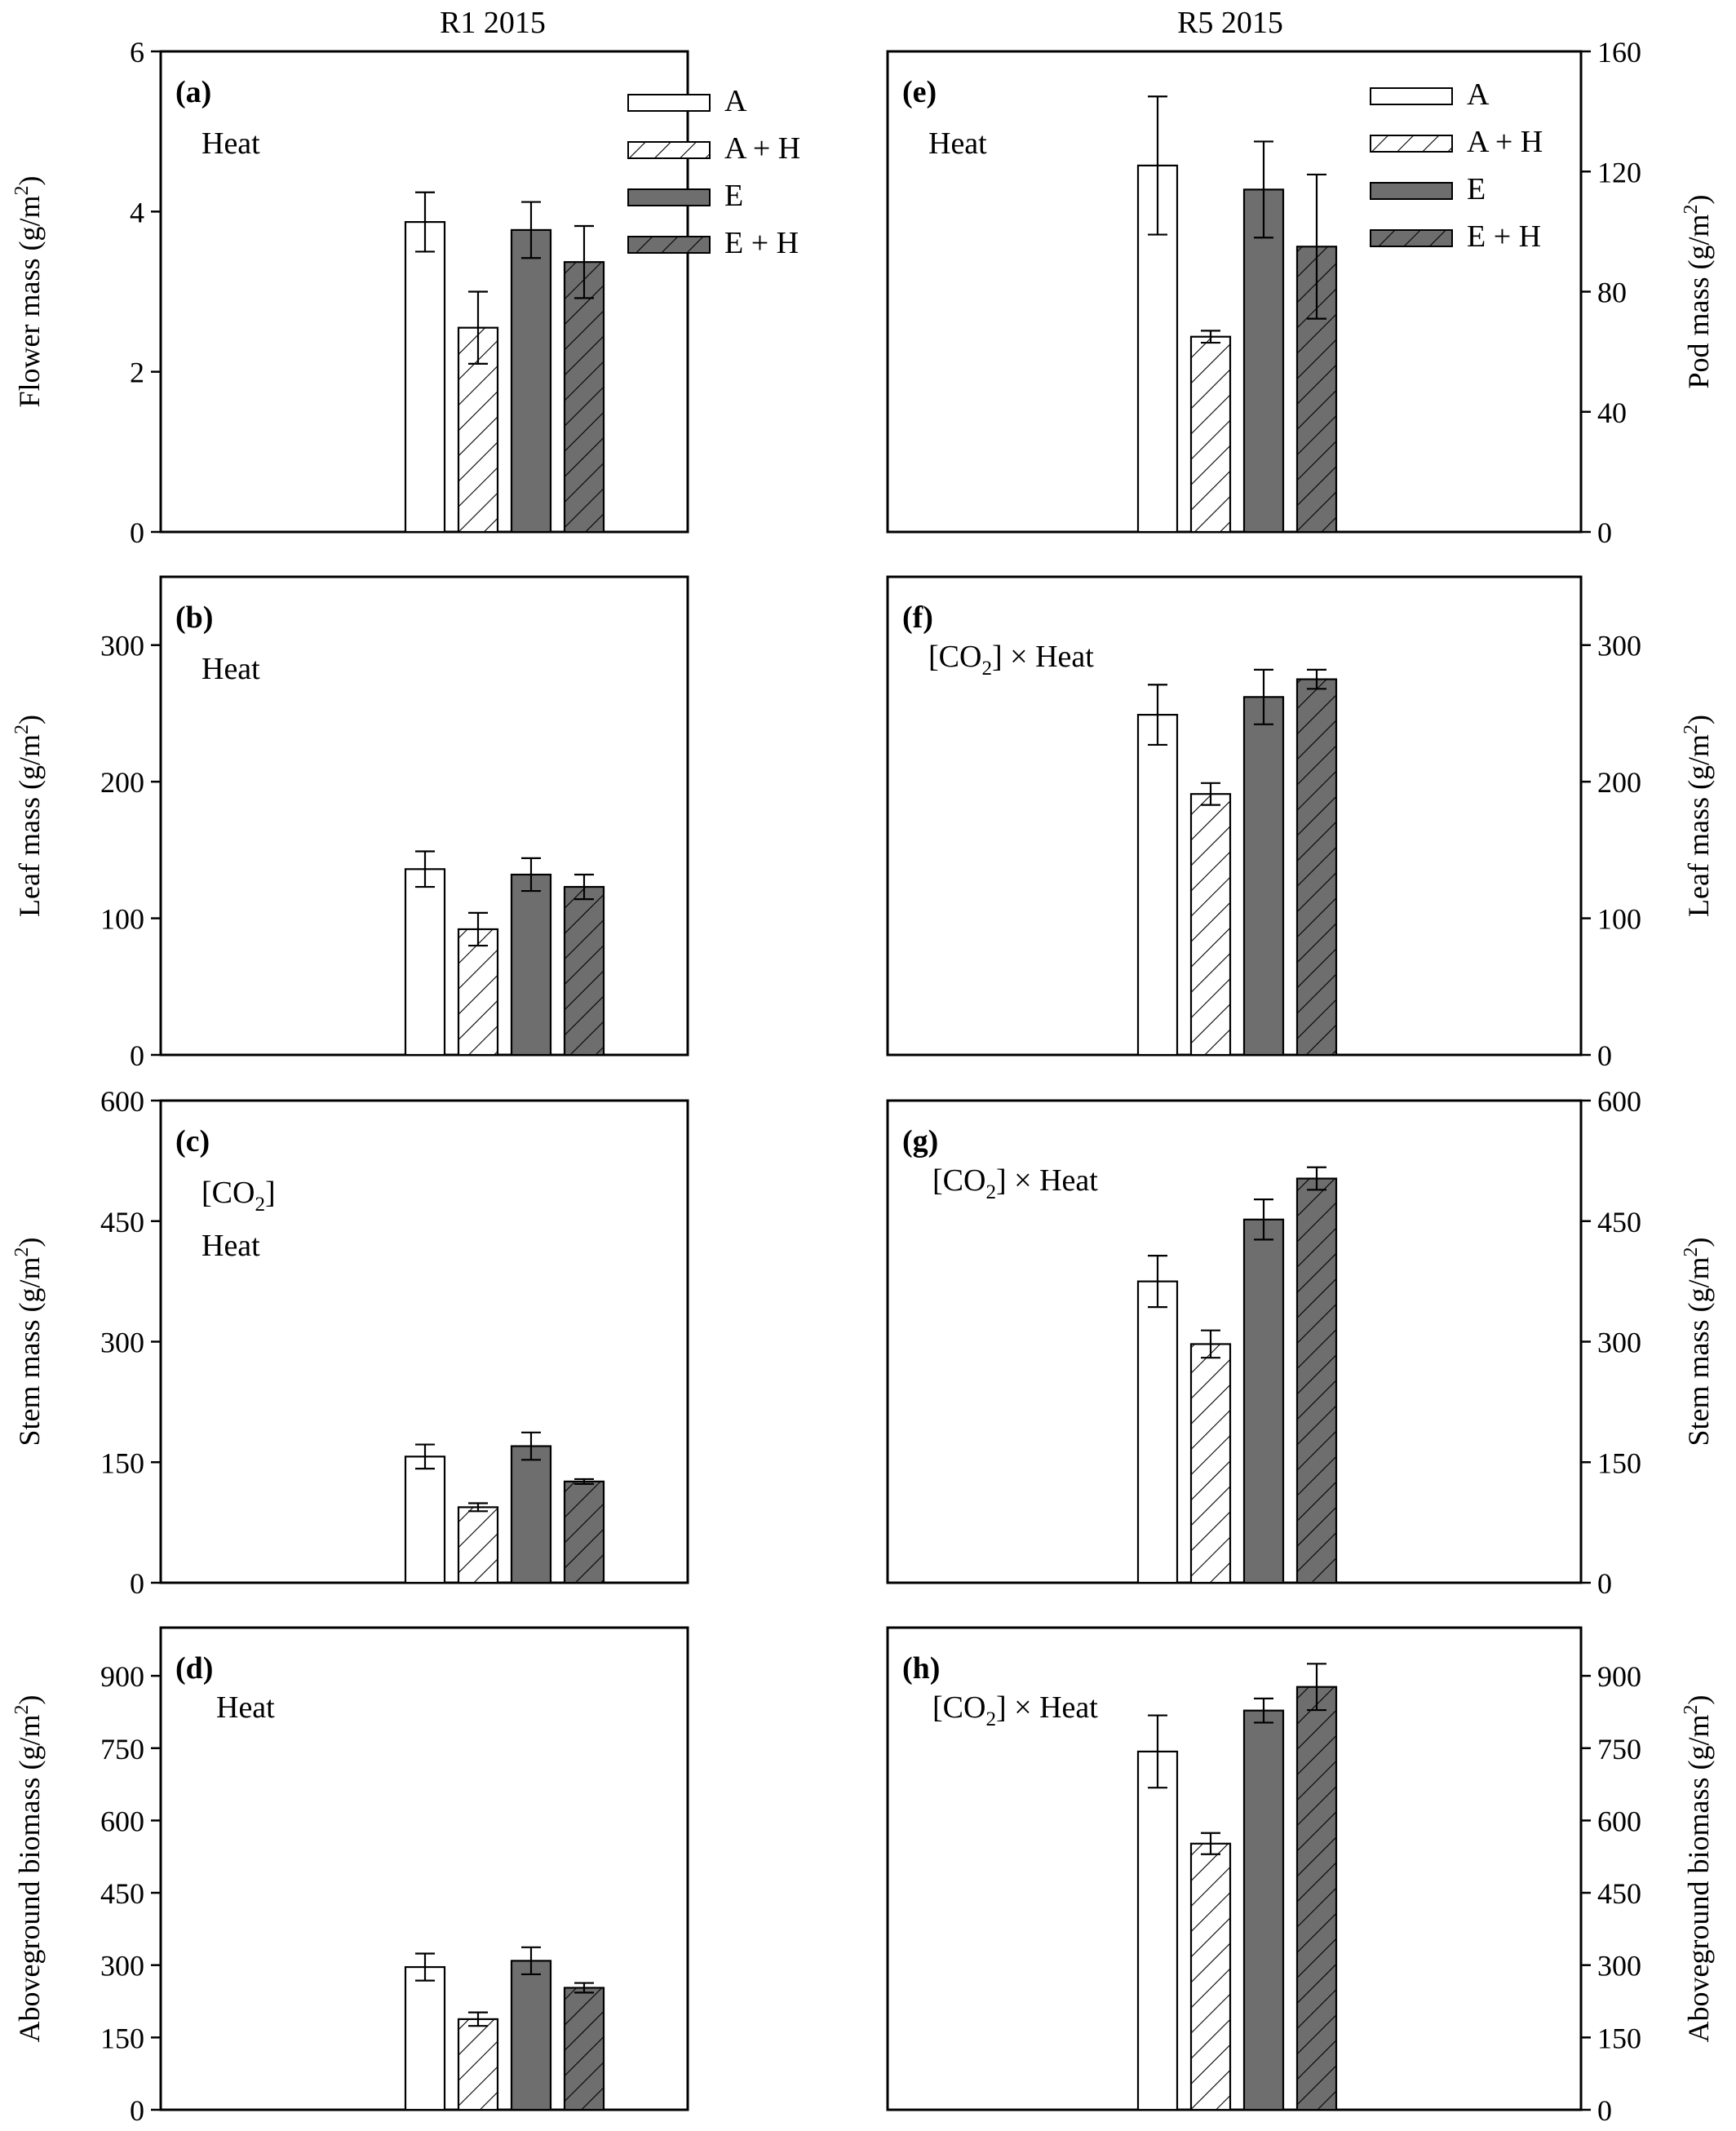  I want to click on y-axis-label: Flower mass (g/m2), so click(28, 292).